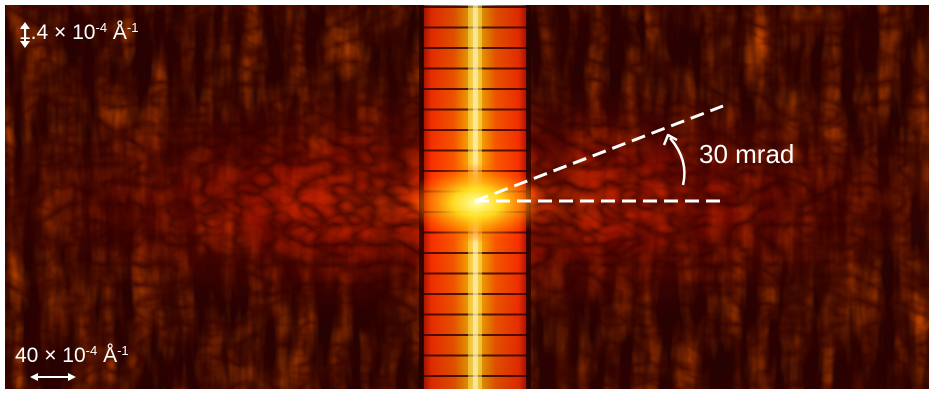  Describe the element at coordinates (91, 350) in the screenshot. I see `horizontal-scale-exponent: -4` at that location.